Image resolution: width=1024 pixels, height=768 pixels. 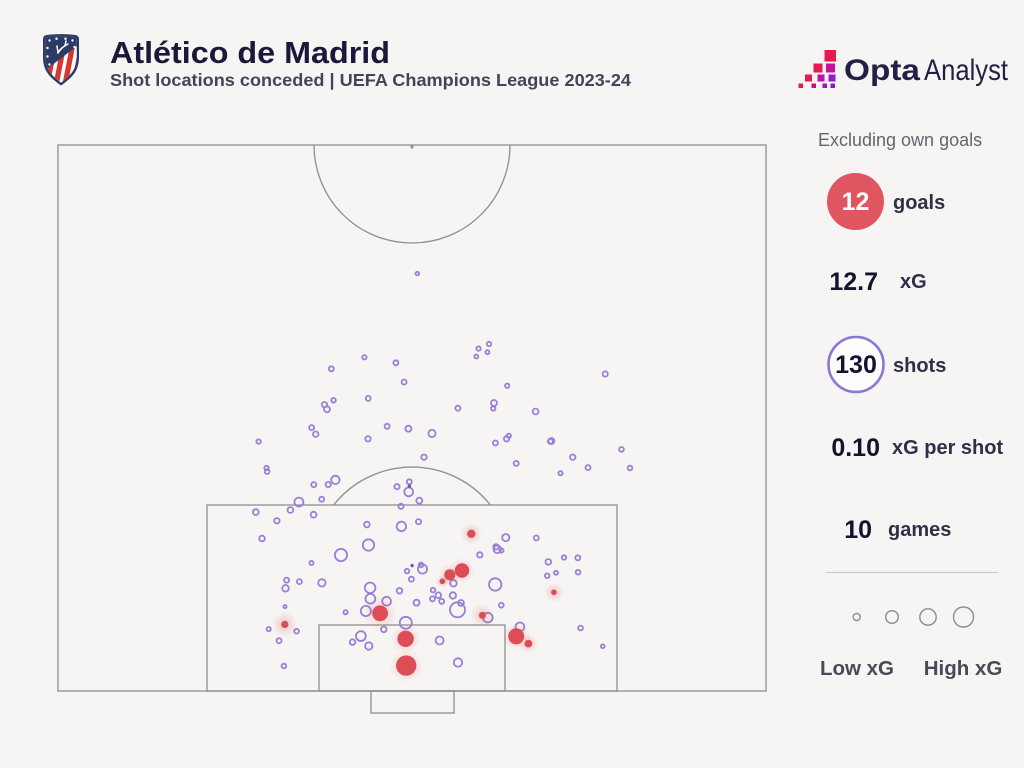 What do you see at coordinates (919, 530) in the screenshot?
I see `svg-text: games` at bounding box center [919, 530].